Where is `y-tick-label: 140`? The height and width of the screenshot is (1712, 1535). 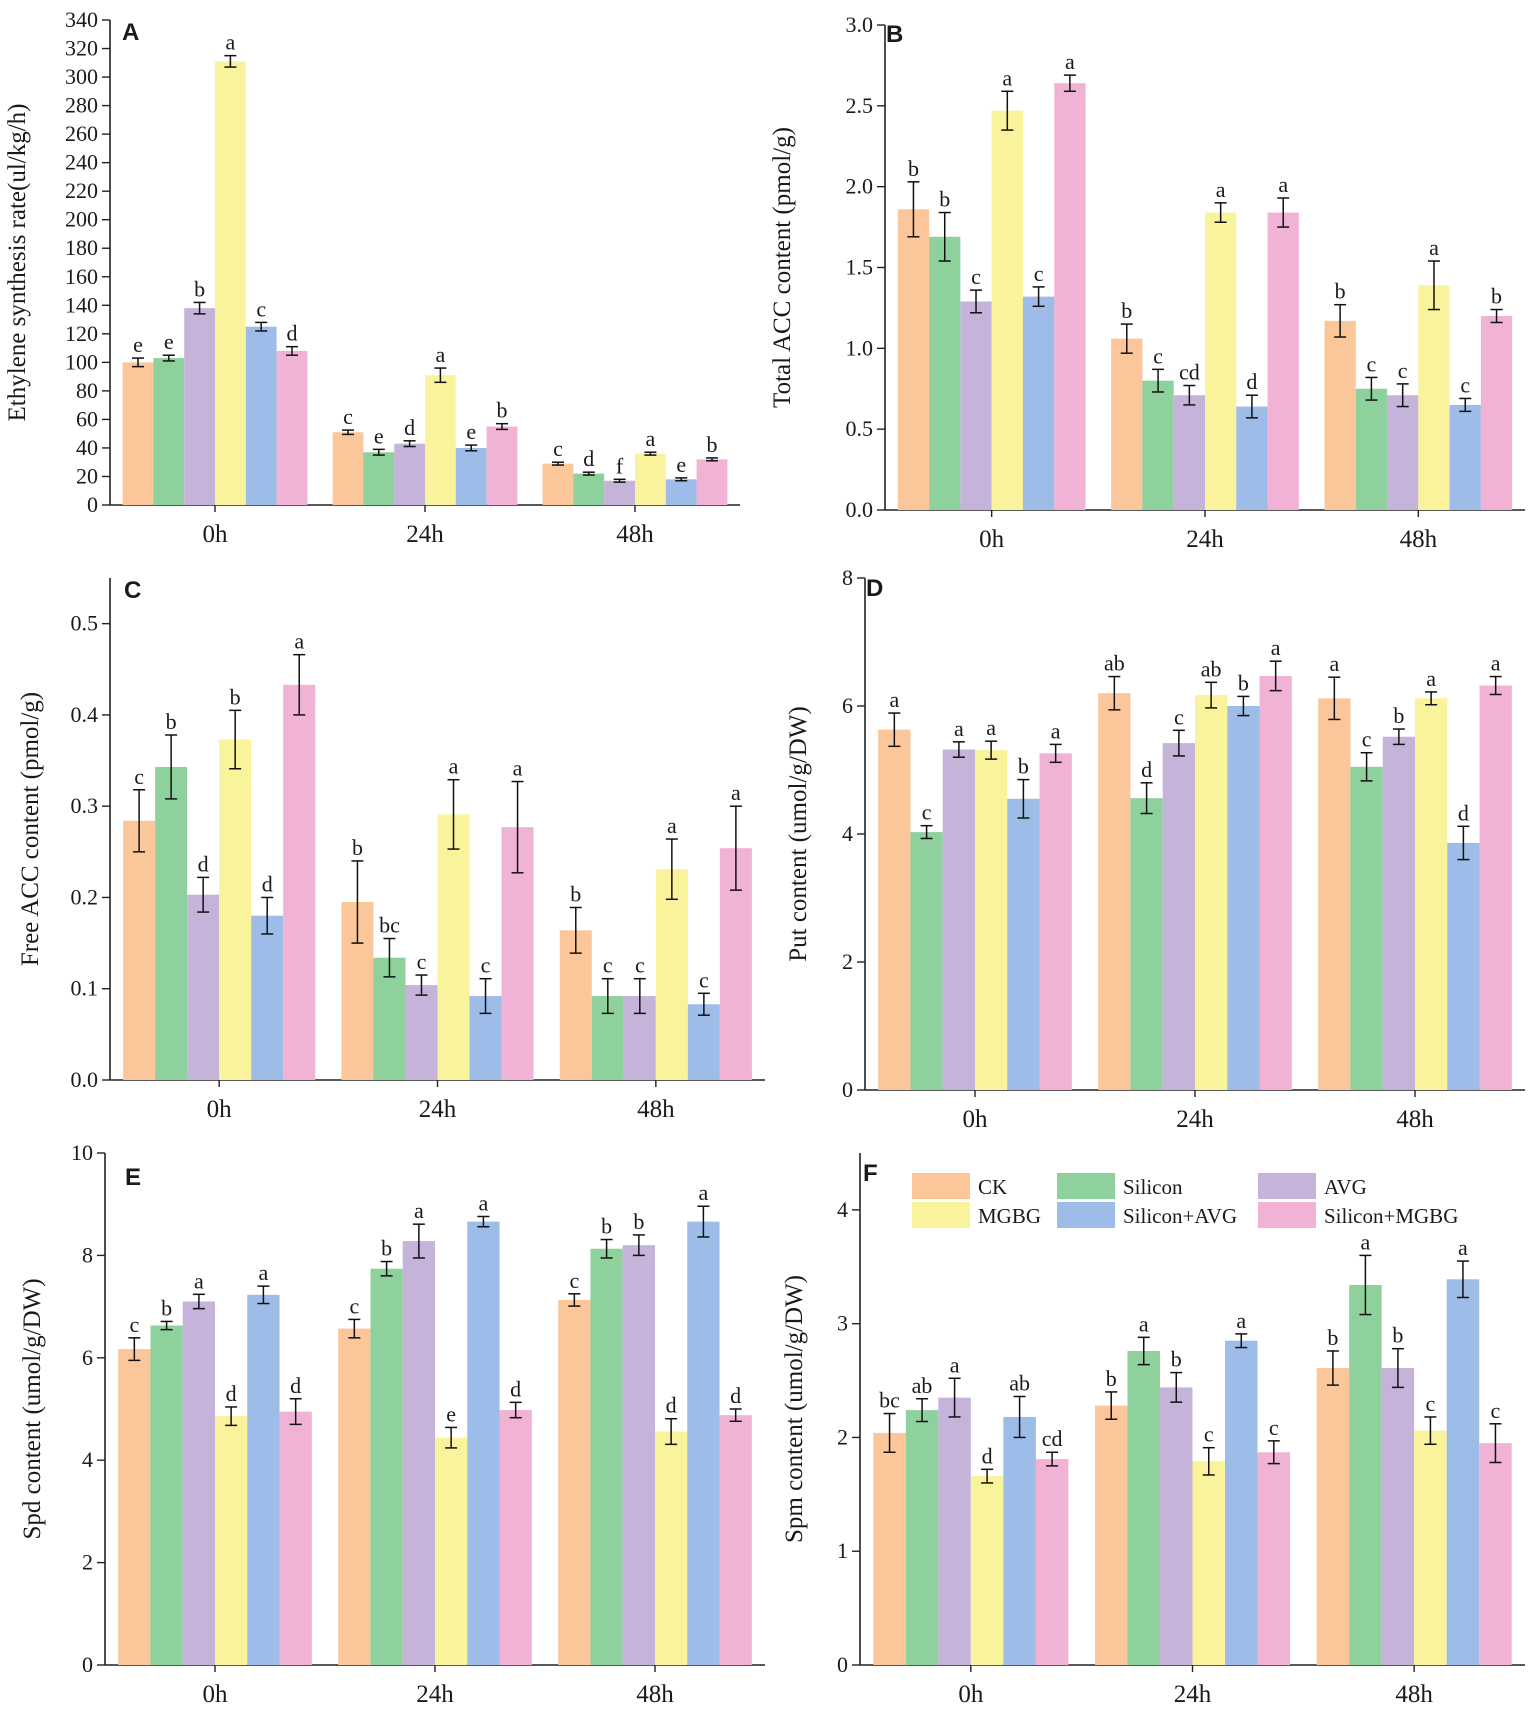 y-tick-label: 140 is located at coordinates (81, 304).